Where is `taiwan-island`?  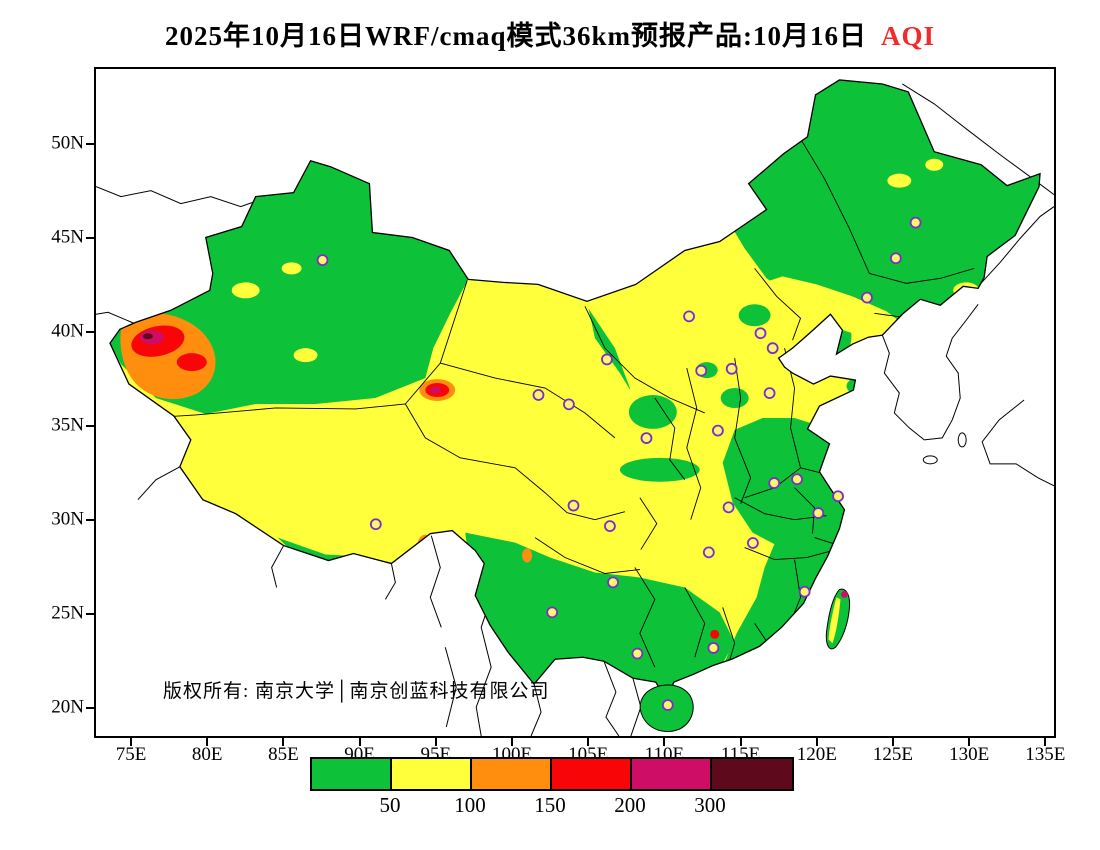
taiwan-island is located at coordinates (838, 619).